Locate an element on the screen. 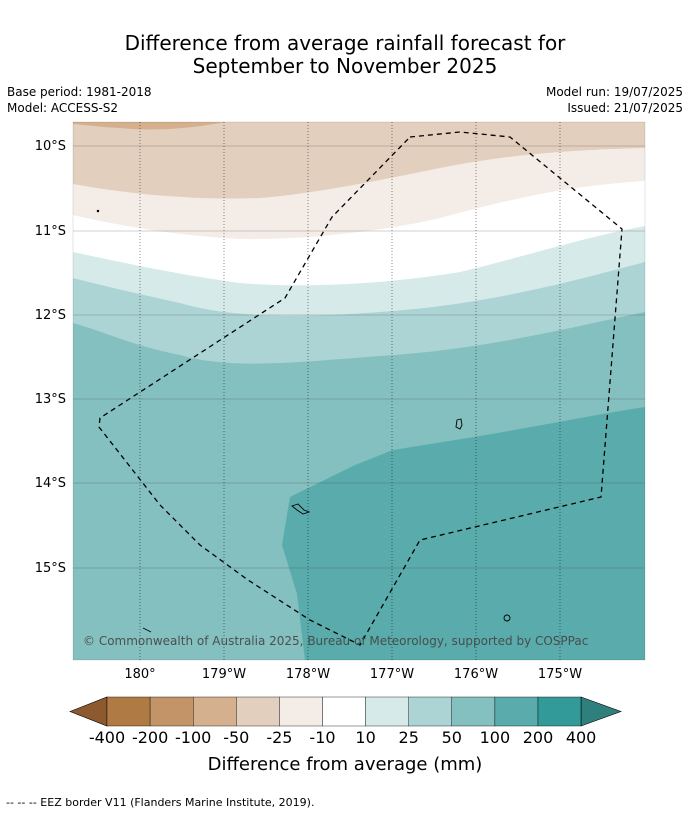 Image resolution: width=690 pixels, height=816 pixels. island-islet is located at coordinates (507, 618).